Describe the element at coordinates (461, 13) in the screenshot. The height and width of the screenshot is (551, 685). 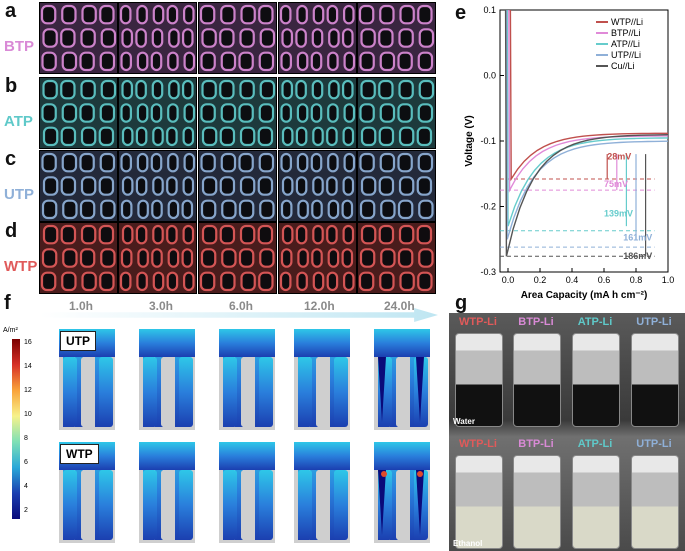
I see `panel-e-label: e` at that location.